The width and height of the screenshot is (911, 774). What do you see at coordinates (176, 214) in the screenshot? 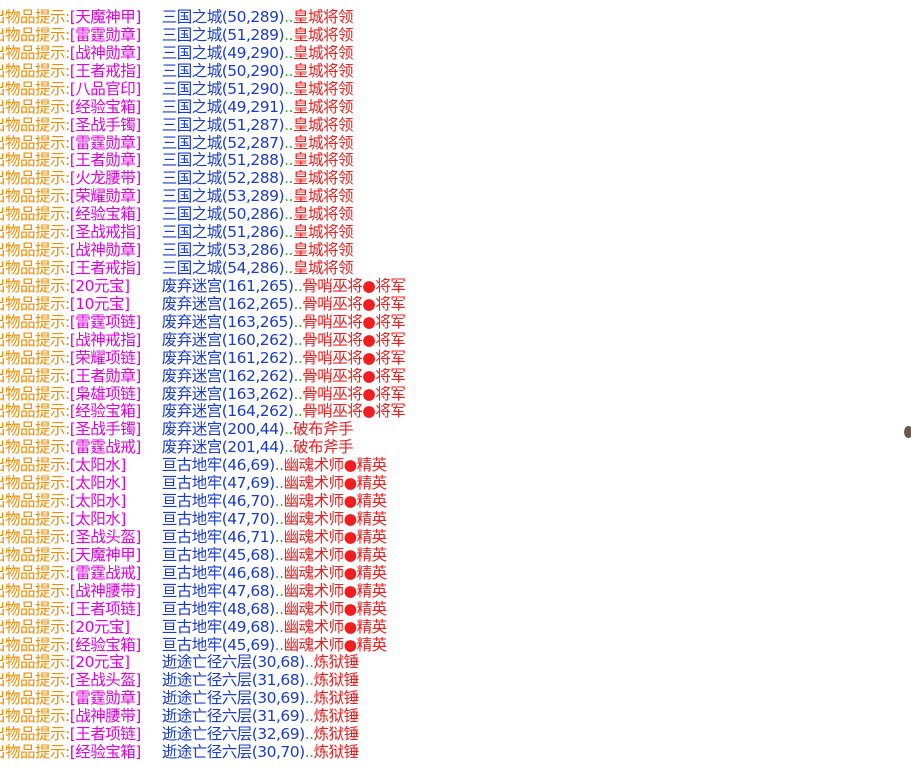
I see `log-row: 出物品提示:[经验宝箱] 三国之城(50,286)..皇城将领` at bounding box center [176, 214].